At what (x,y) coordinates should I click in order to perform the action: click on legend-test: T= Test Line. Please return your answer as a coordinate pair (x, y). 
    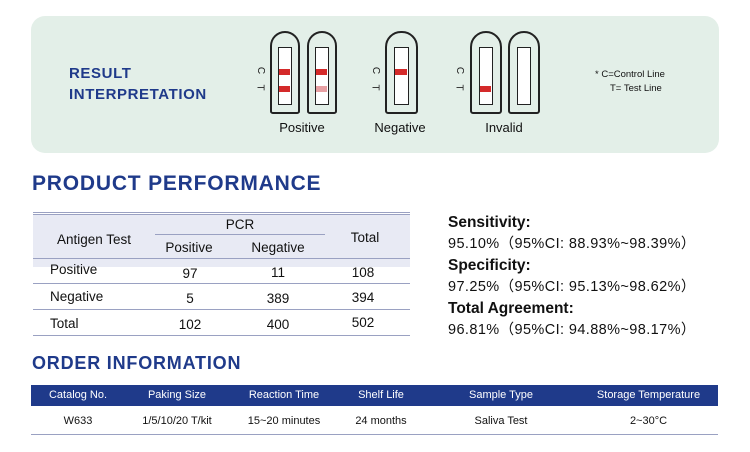
    Looking at the image, I should click on (636, 88).